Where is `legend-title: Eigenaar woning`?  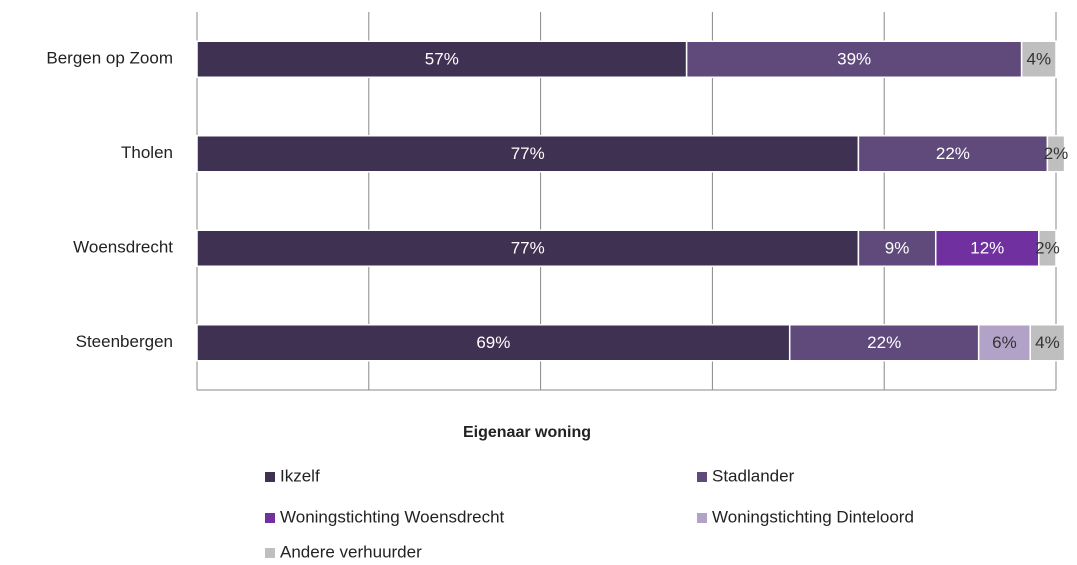 legend-title: Eigenaar woning is located at coordinates (527, 432).